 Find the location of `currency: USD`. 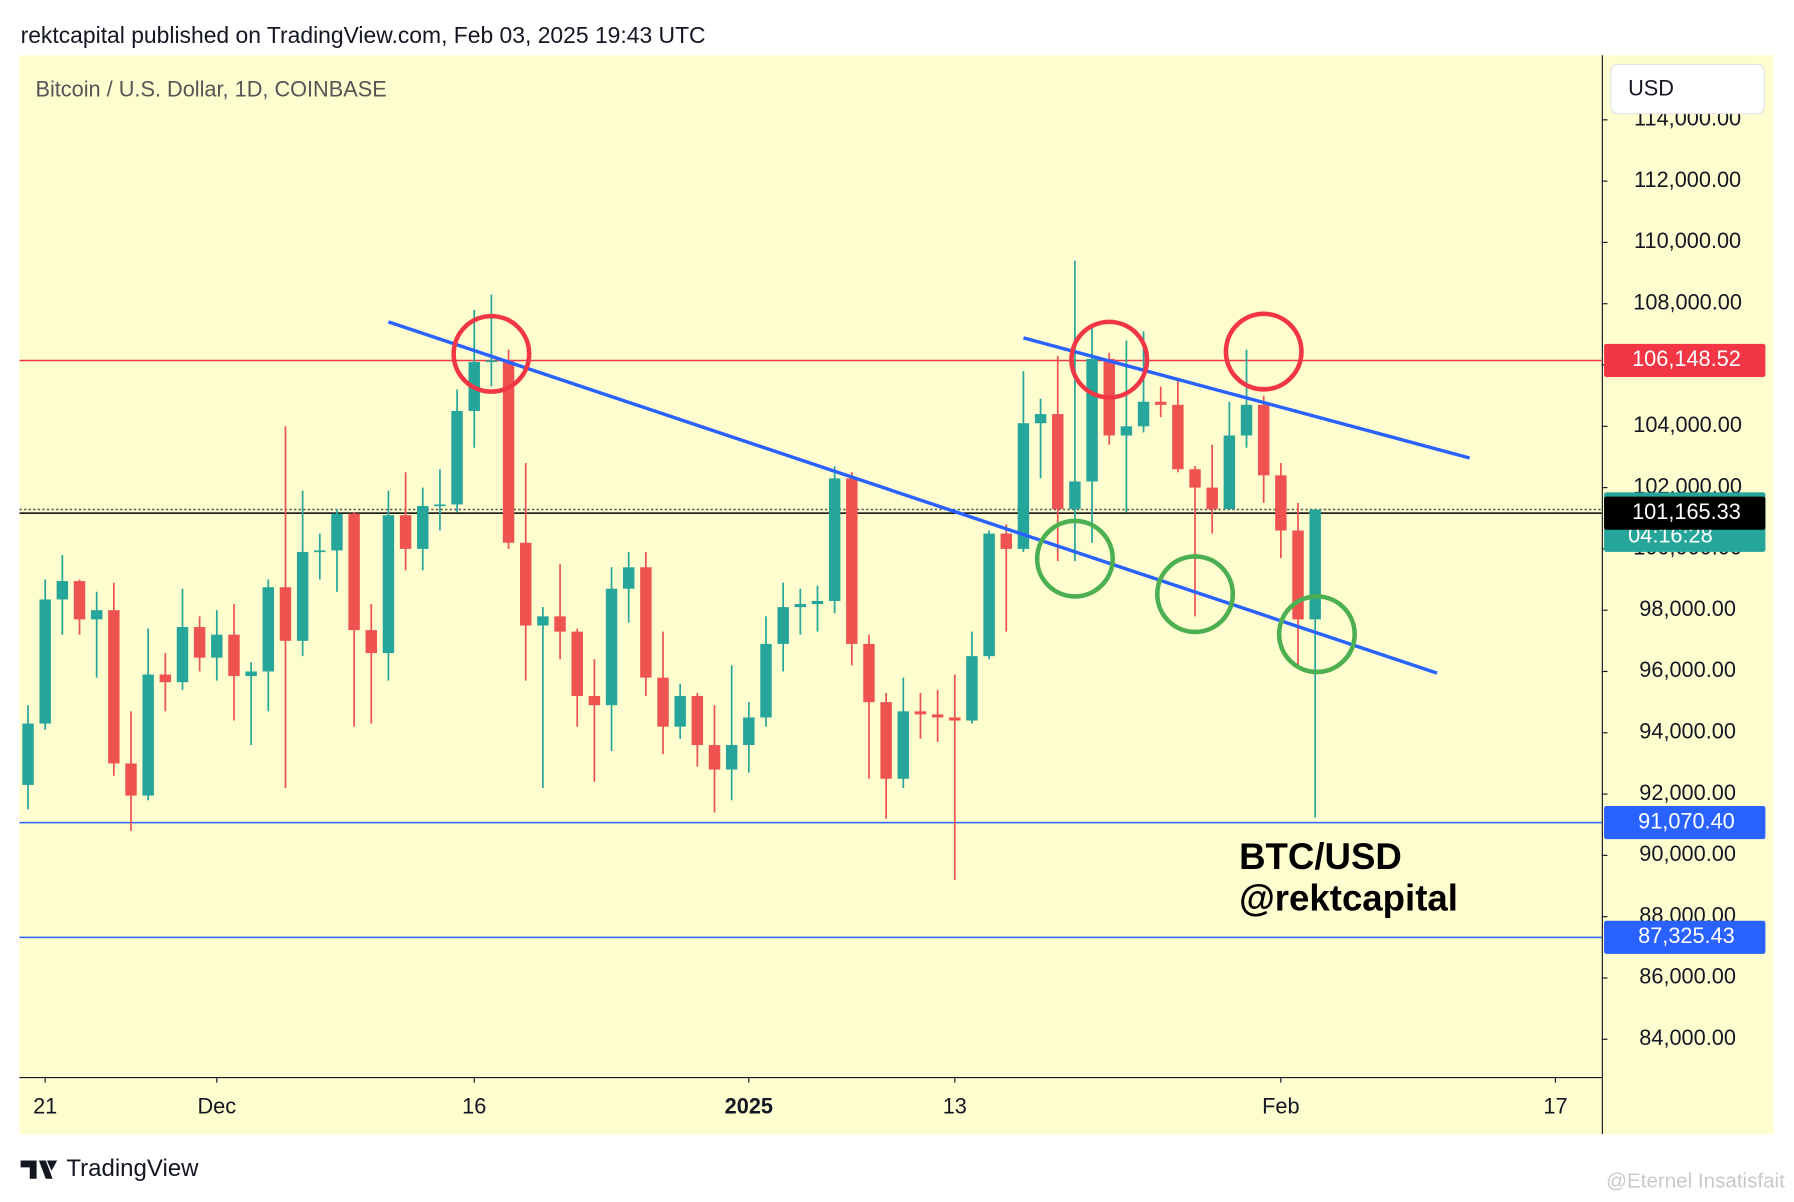

currency: USD is located at coordinates (1651, 87).